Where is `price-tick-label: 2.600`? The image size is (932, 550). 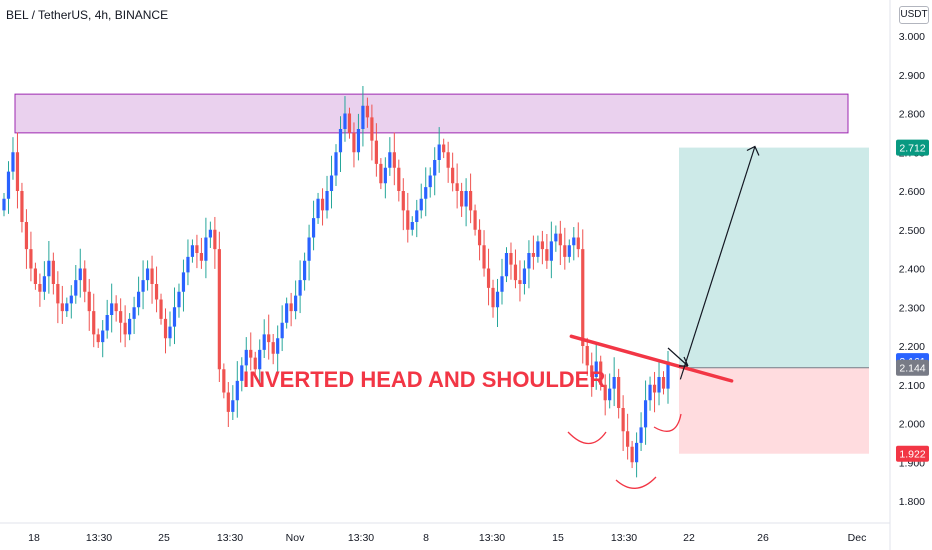 price-tick-label: 2.600 is located at coordinates (912, 192).